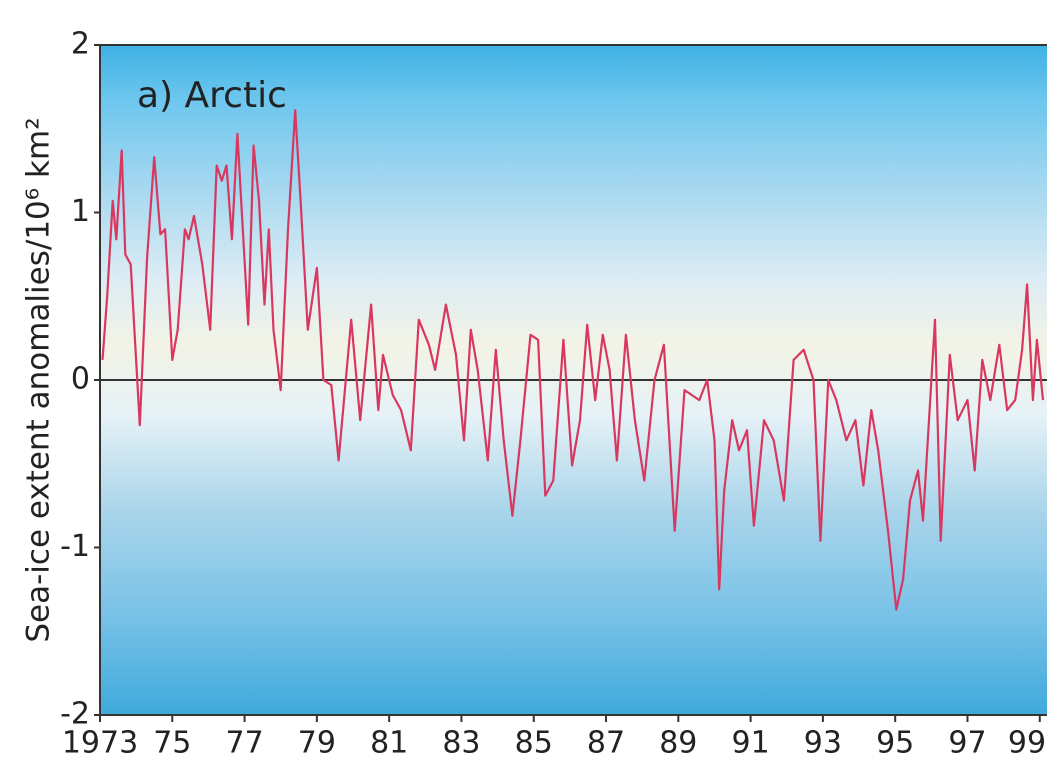 This screenshot has height=762, width=1047. What do you see at coordinates (80, 379) in the screenshot?
I see `y-tick-label: 0` at bounding box center [80, 379].